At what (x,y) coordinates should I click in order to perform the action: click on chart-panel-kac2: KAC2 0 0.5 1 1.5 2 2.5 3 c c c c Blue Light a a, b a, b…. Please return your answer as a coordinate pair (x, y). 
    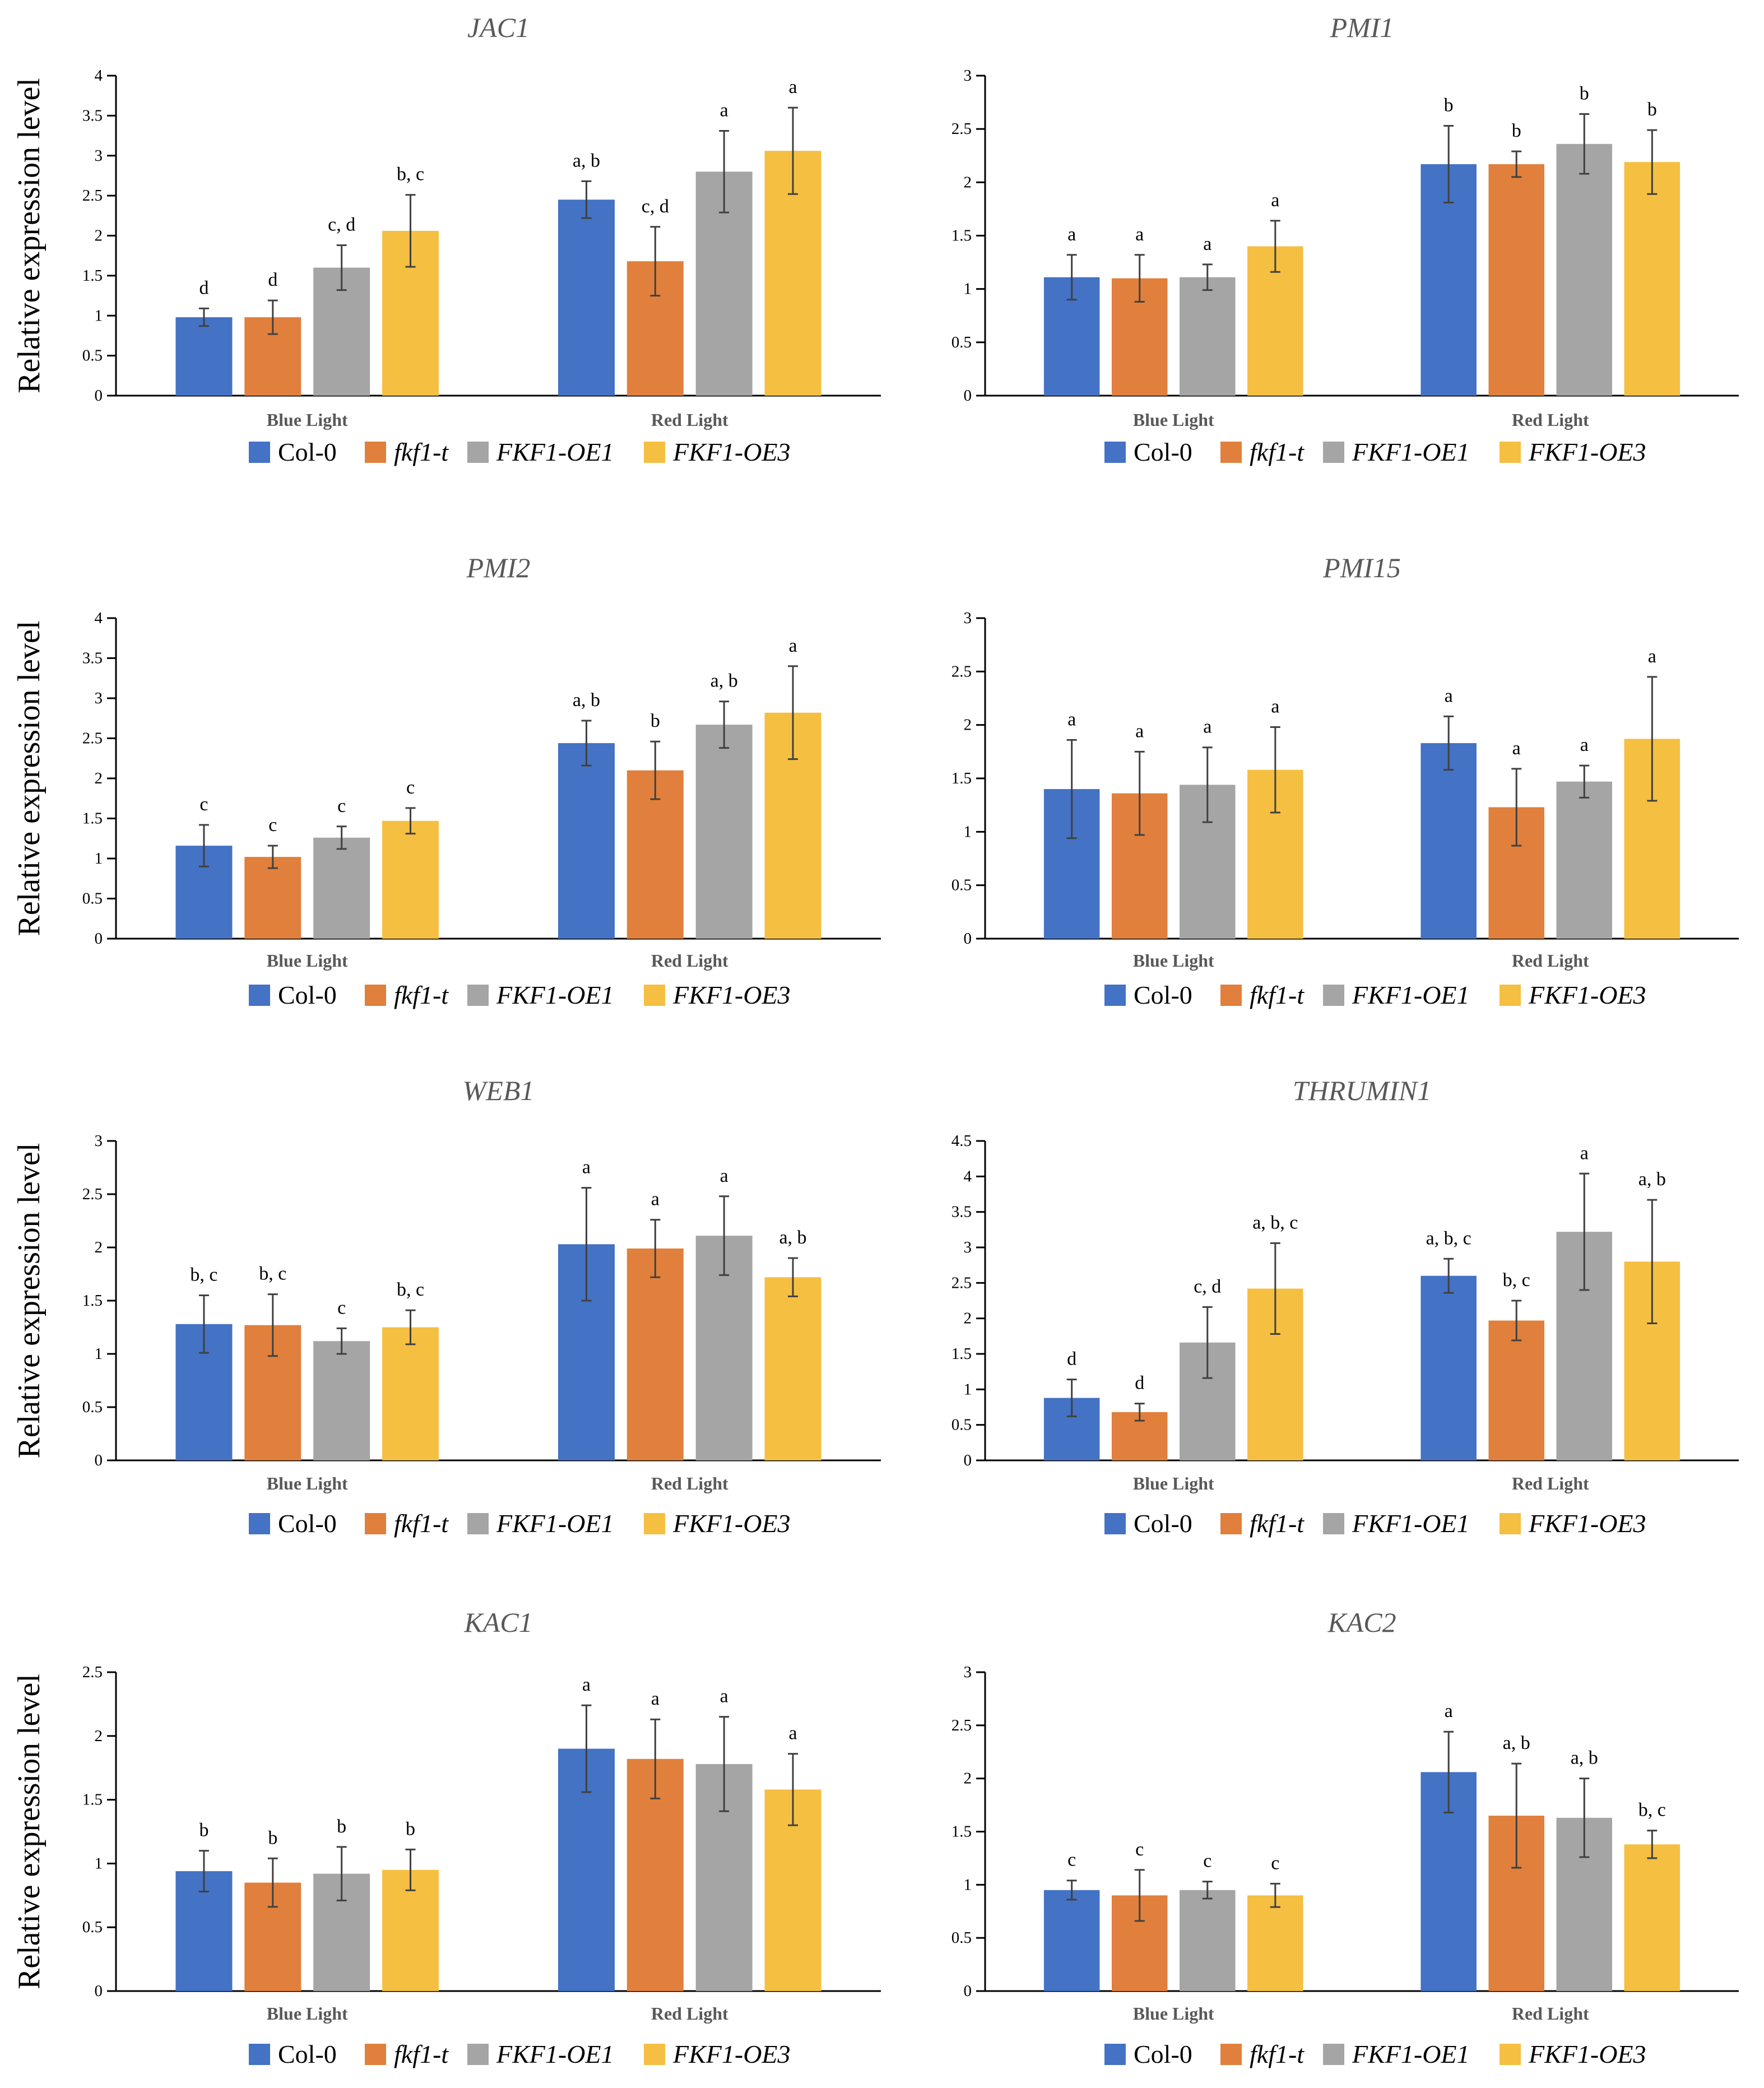
    Looking at the image, I should click on (1345, 1838).